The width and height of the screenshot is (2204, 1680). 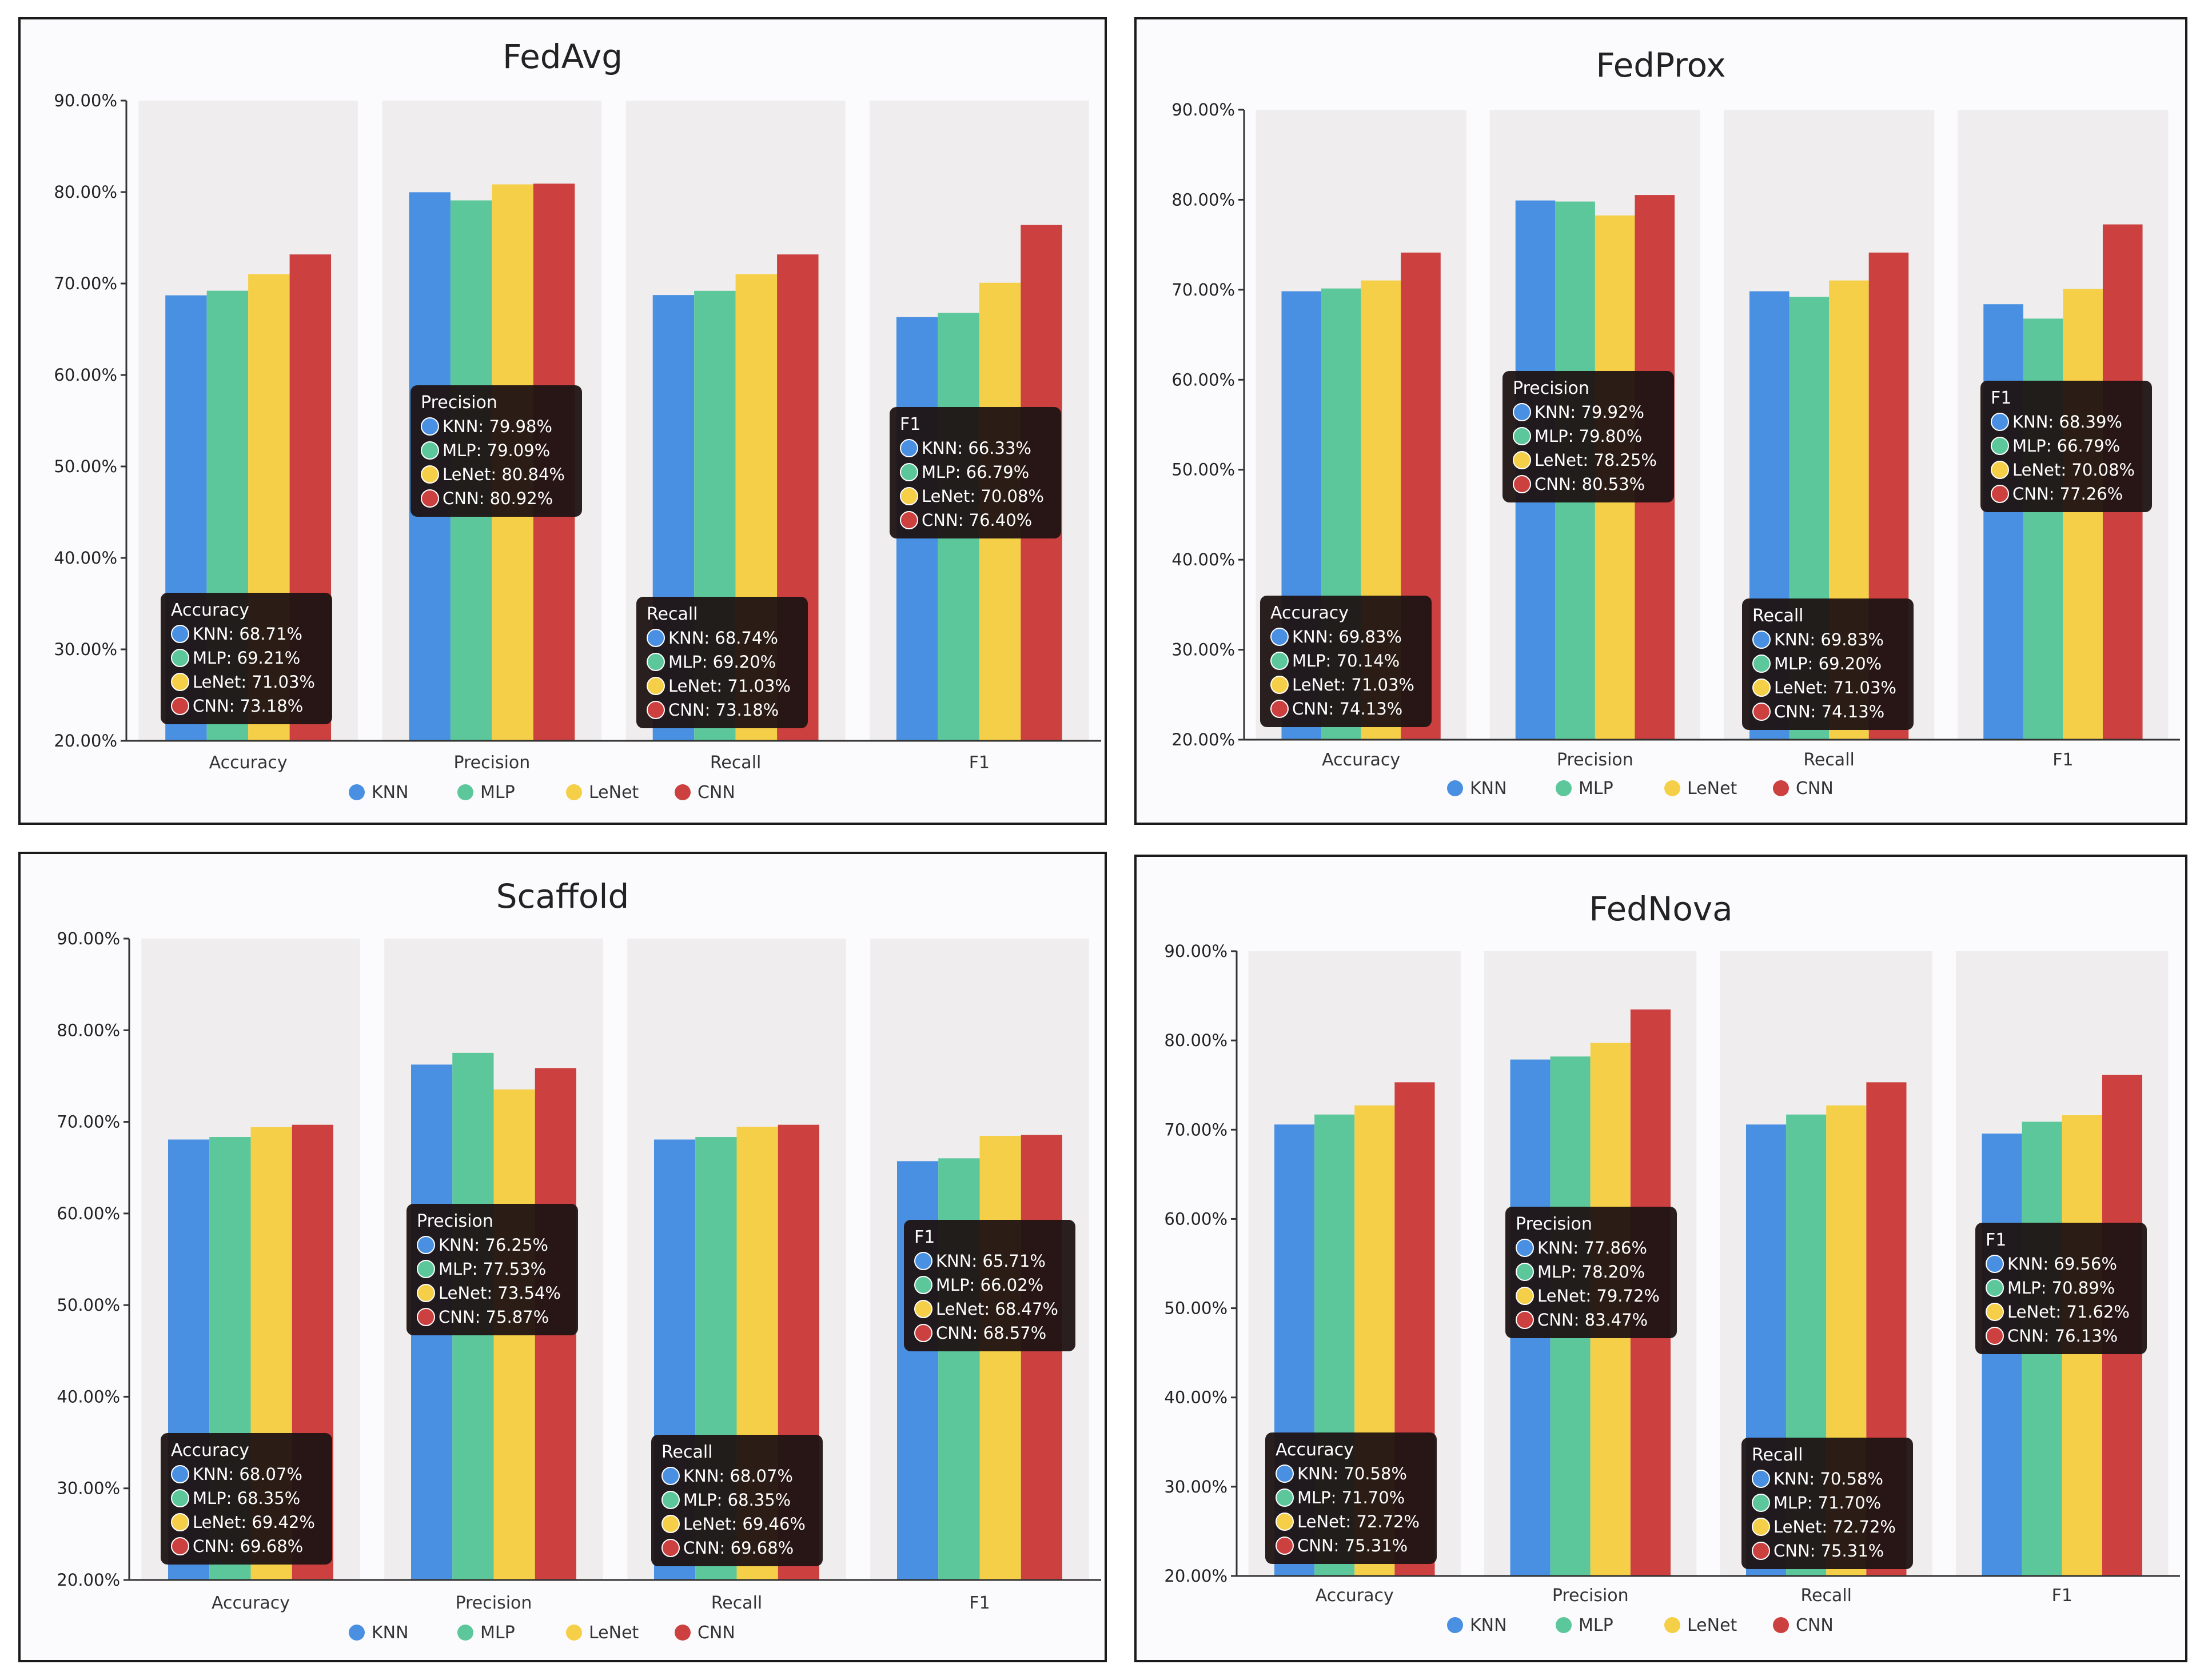 I want to click on tooltip-line: MLP: 68.35%, so click(x=737, y=1500).